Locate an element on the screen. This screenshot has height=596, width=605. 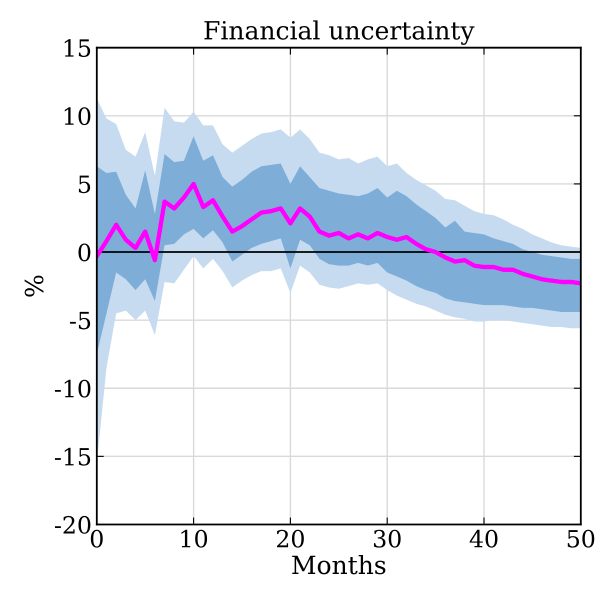
y-tick-label: 0 is located at coordinates (84, 252).